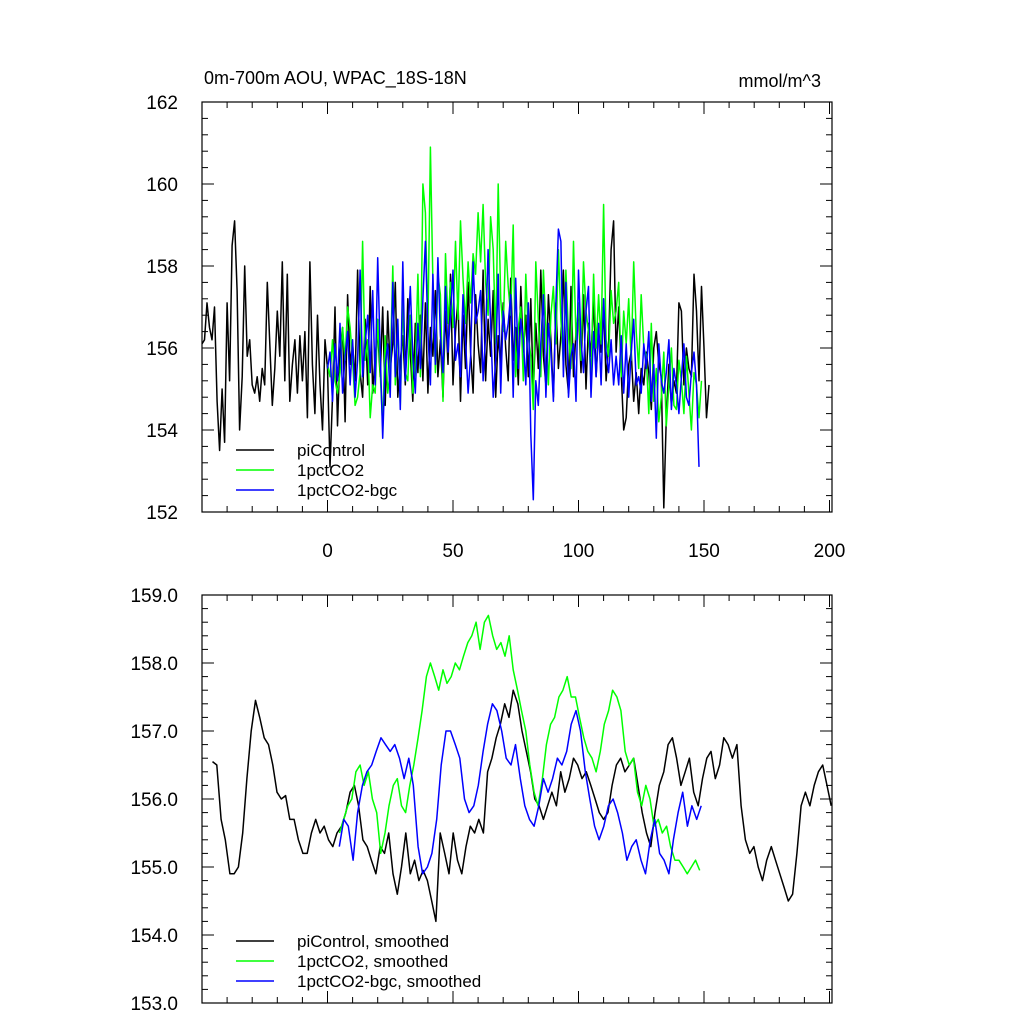  I want to click on x-tick-label: 150, so click(704, 551).